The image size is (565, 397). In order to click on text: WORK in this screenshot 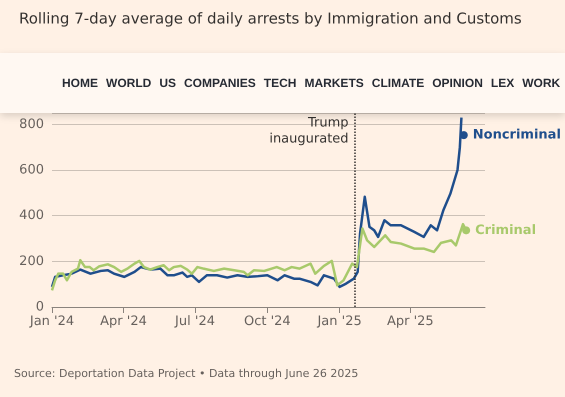, I will do `click(541, 83)`.